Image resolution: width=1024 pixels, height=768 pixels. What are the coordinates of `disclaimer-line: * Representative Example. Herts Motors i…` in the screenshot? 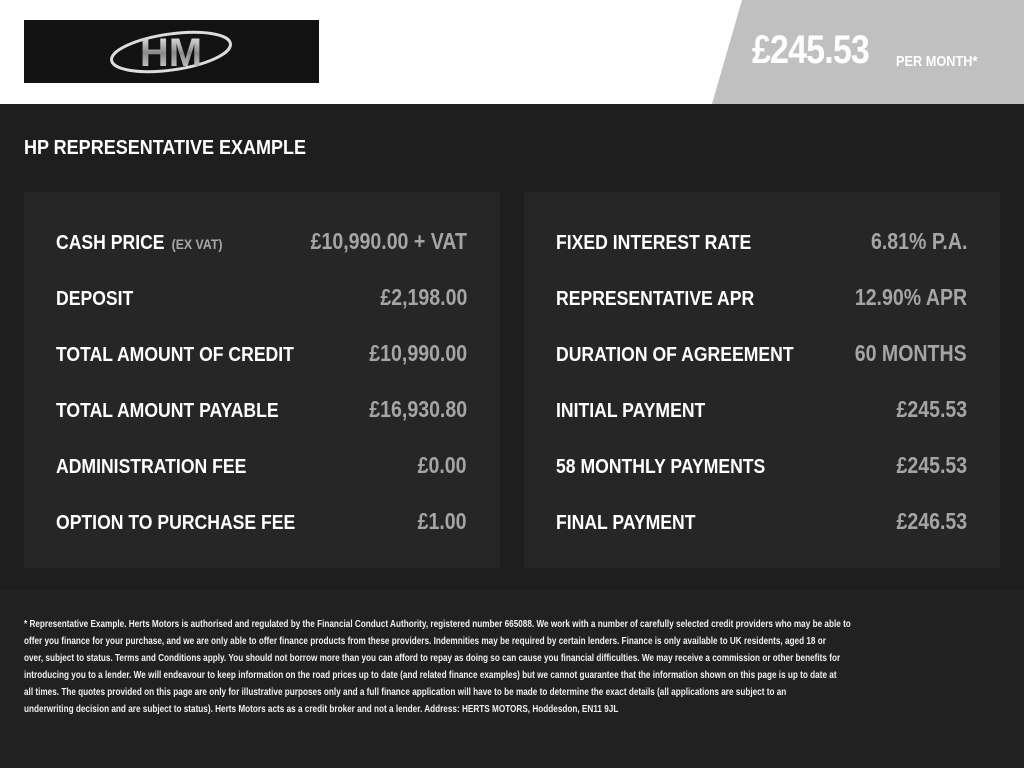 It's located at (437, 624).